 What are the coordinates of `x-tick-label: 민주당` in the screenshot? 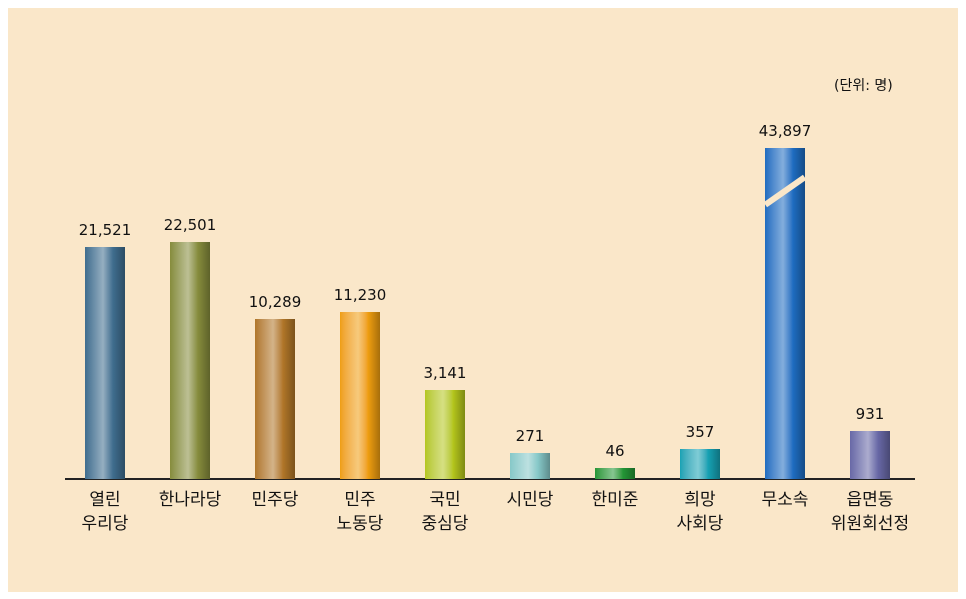 It's located at (275, 500).